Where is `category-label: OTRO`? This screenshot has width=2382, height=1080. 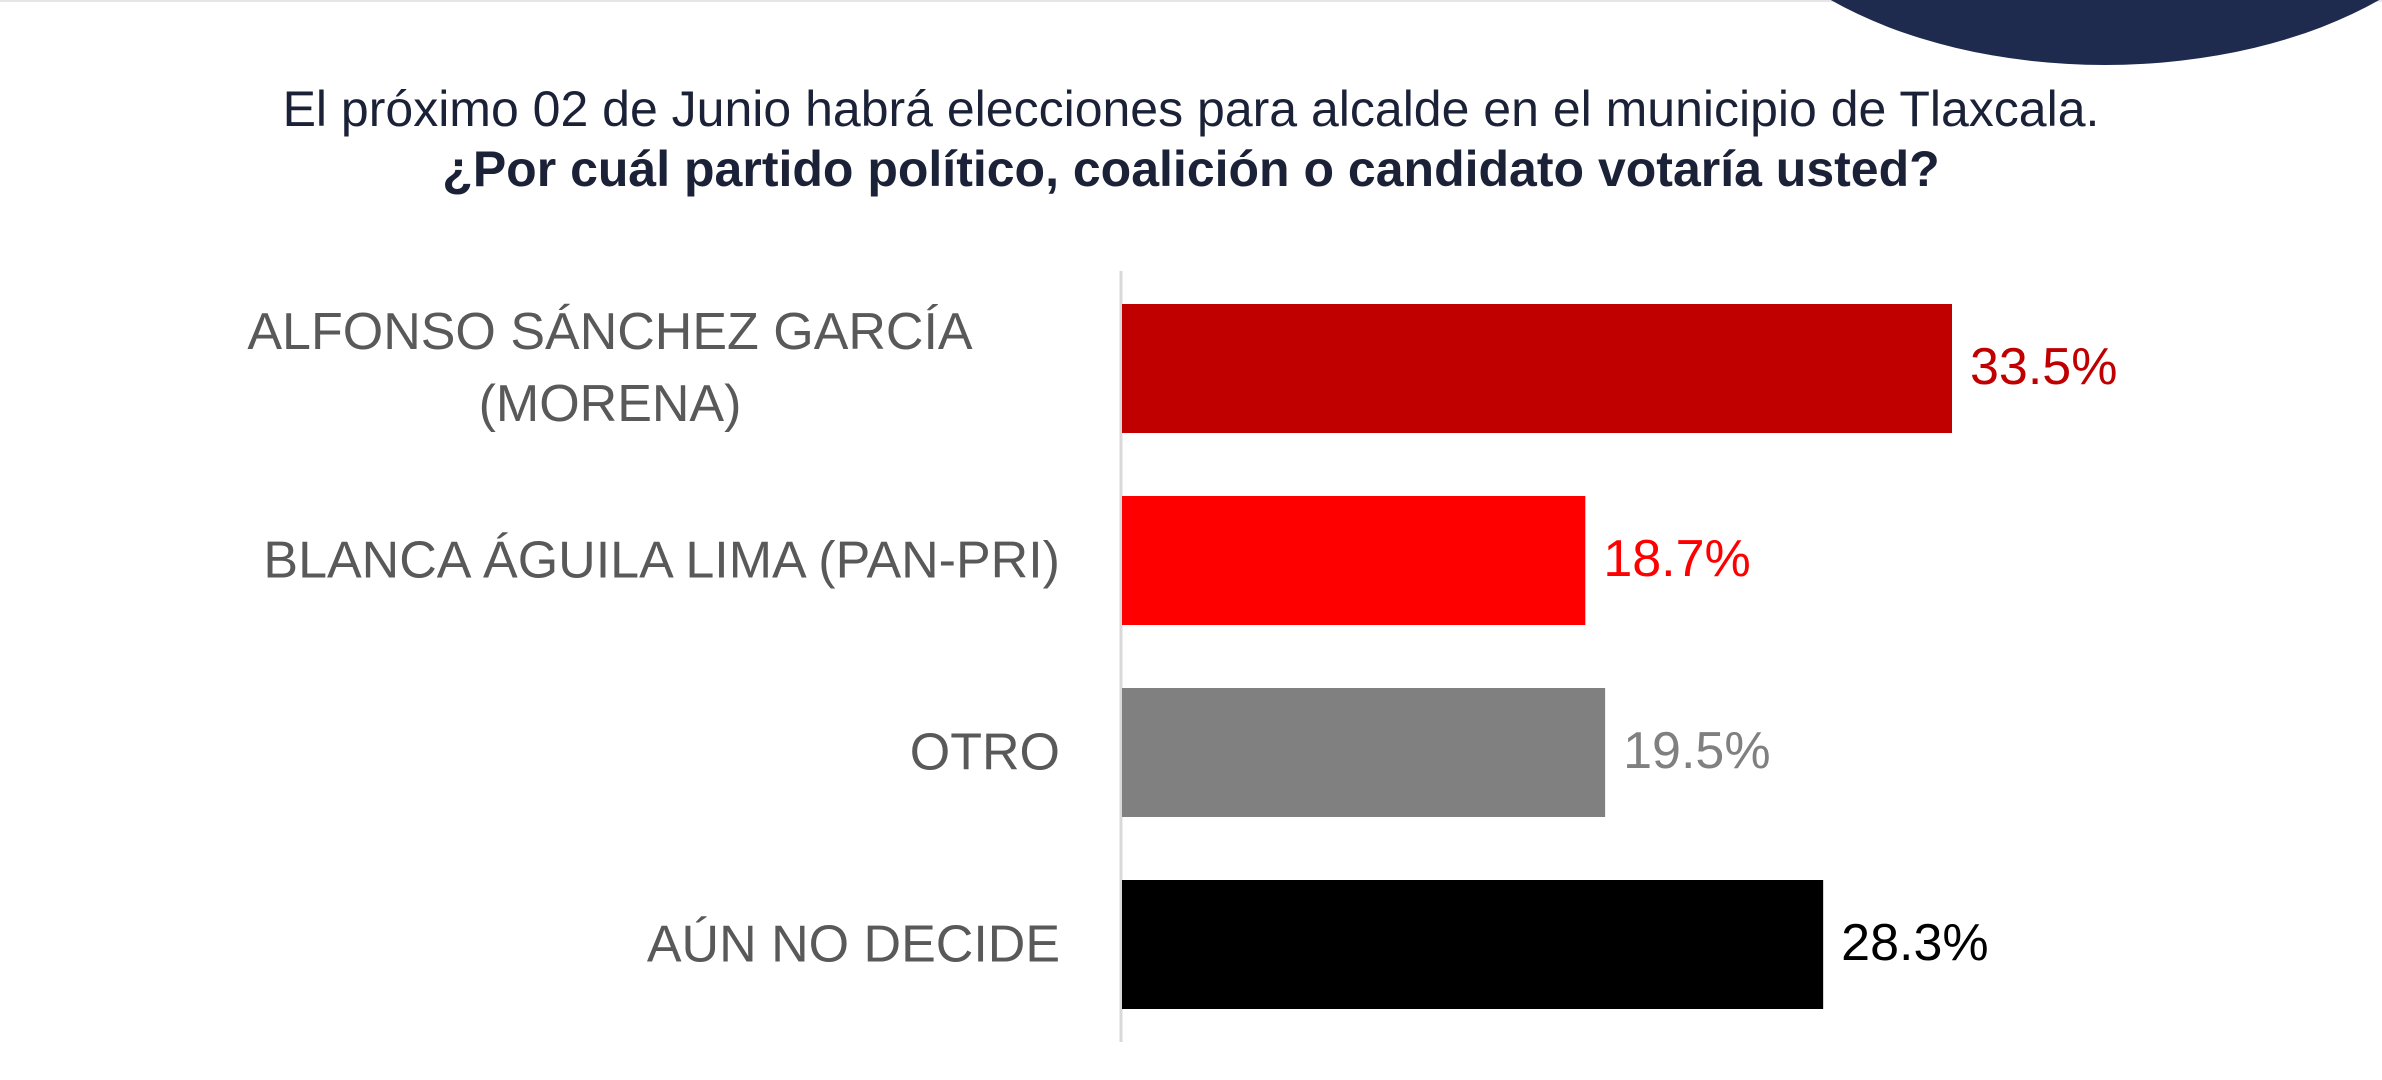 category-label: OTRO is located at coordinates (984, 752).